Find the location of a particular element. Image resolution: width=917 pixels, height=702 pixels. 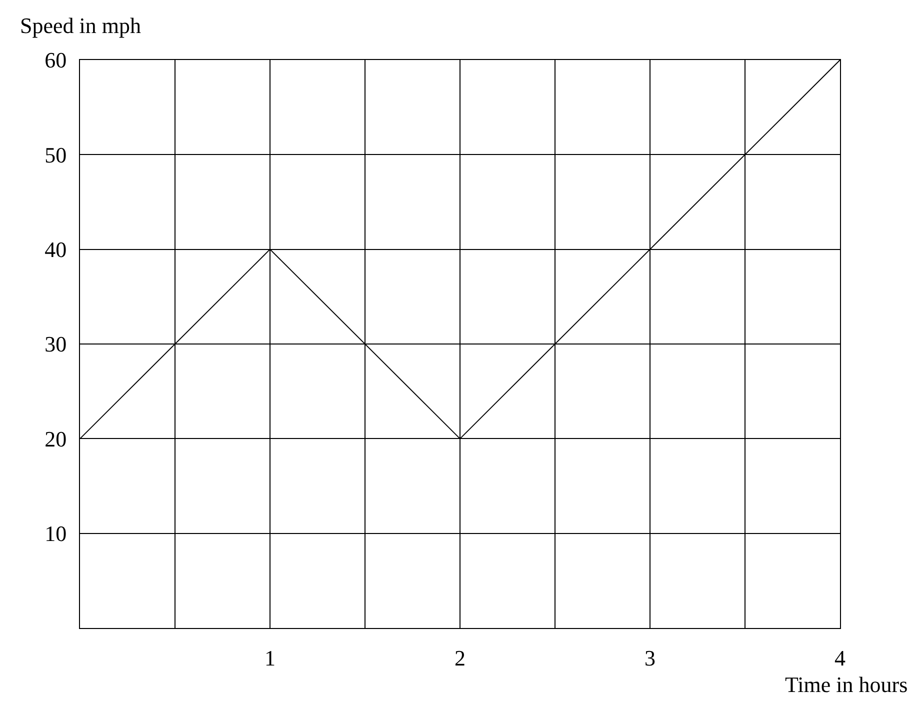

x-tick-label: 3 is located at coordinates (650, 657).